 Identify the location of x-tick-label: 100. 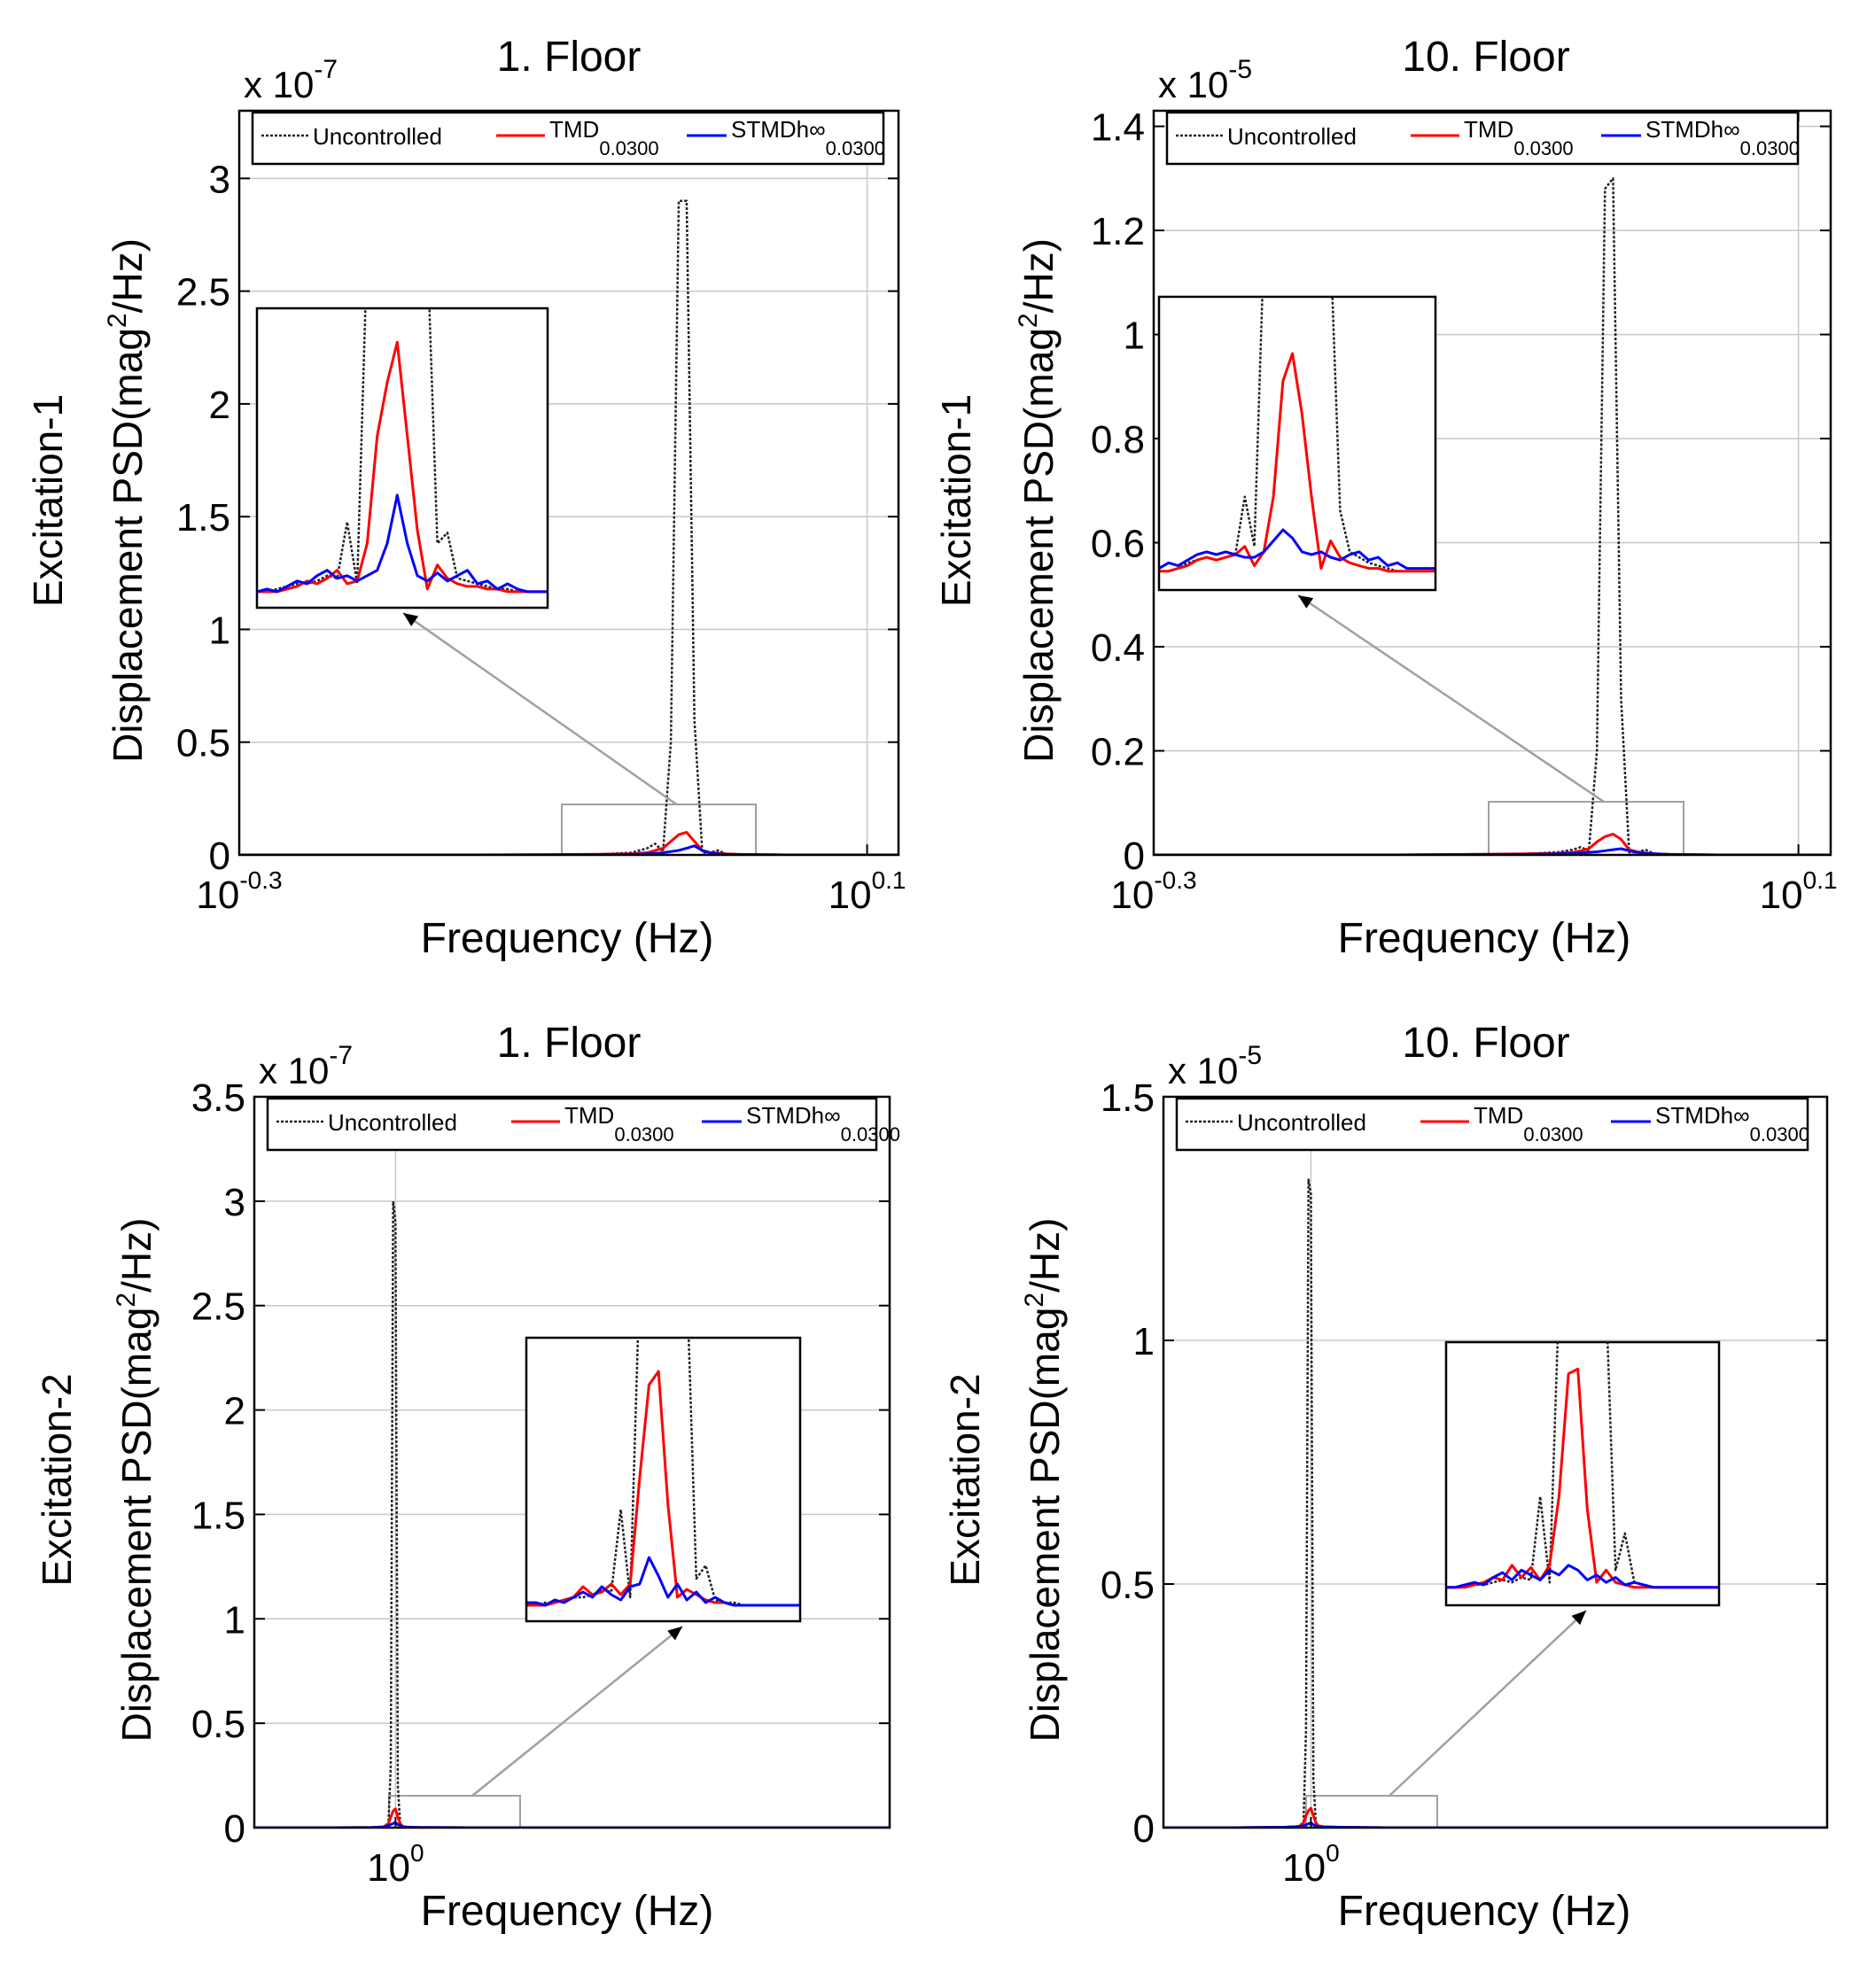
(395, 1864).